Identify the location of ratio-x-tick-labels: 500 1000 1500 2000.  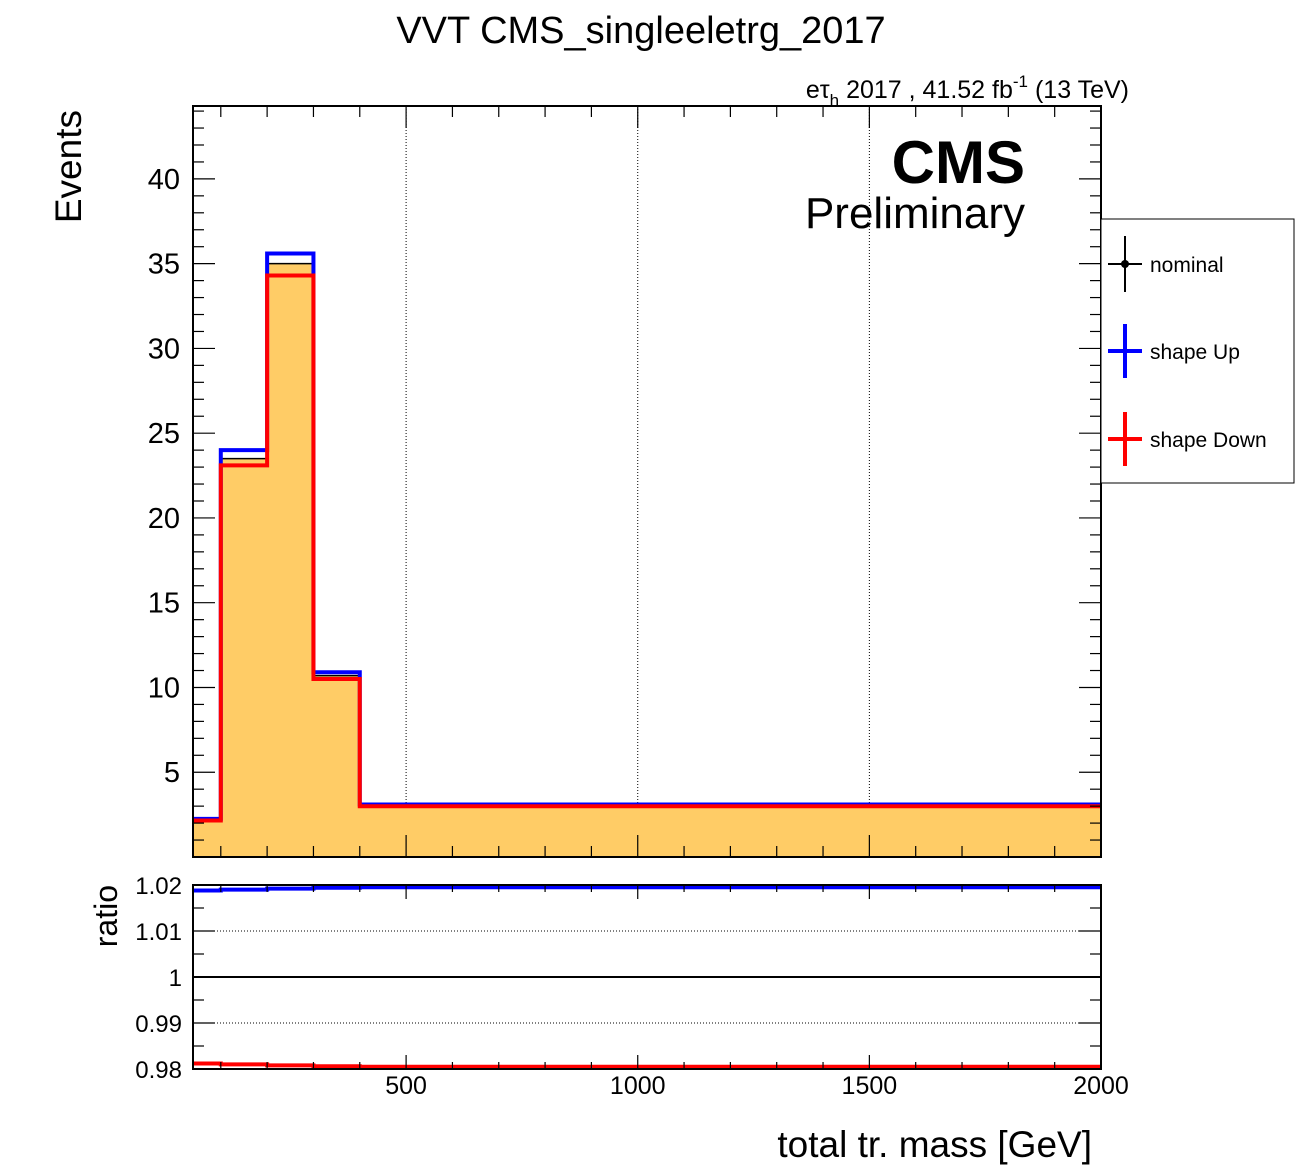
(757, 1086).